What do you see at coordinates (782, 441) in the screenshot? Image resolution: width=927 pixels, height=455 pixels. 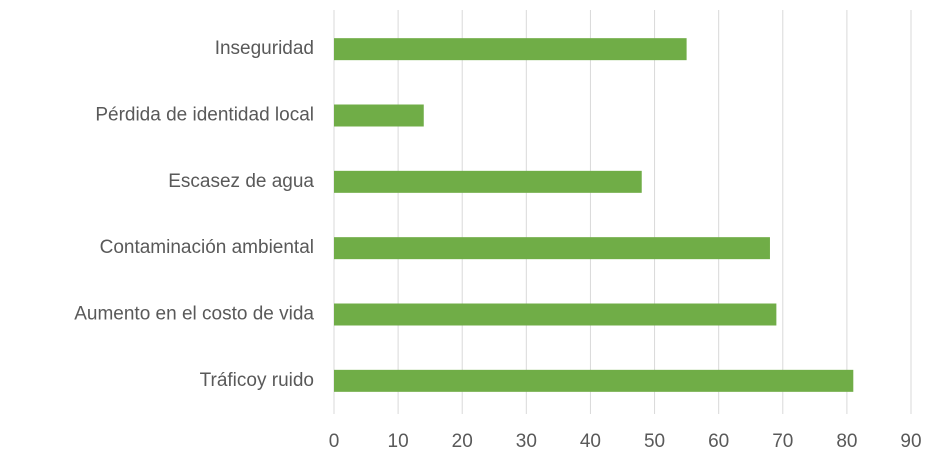 I see `x-tick-label: 70` at bounding box center [782, 441].